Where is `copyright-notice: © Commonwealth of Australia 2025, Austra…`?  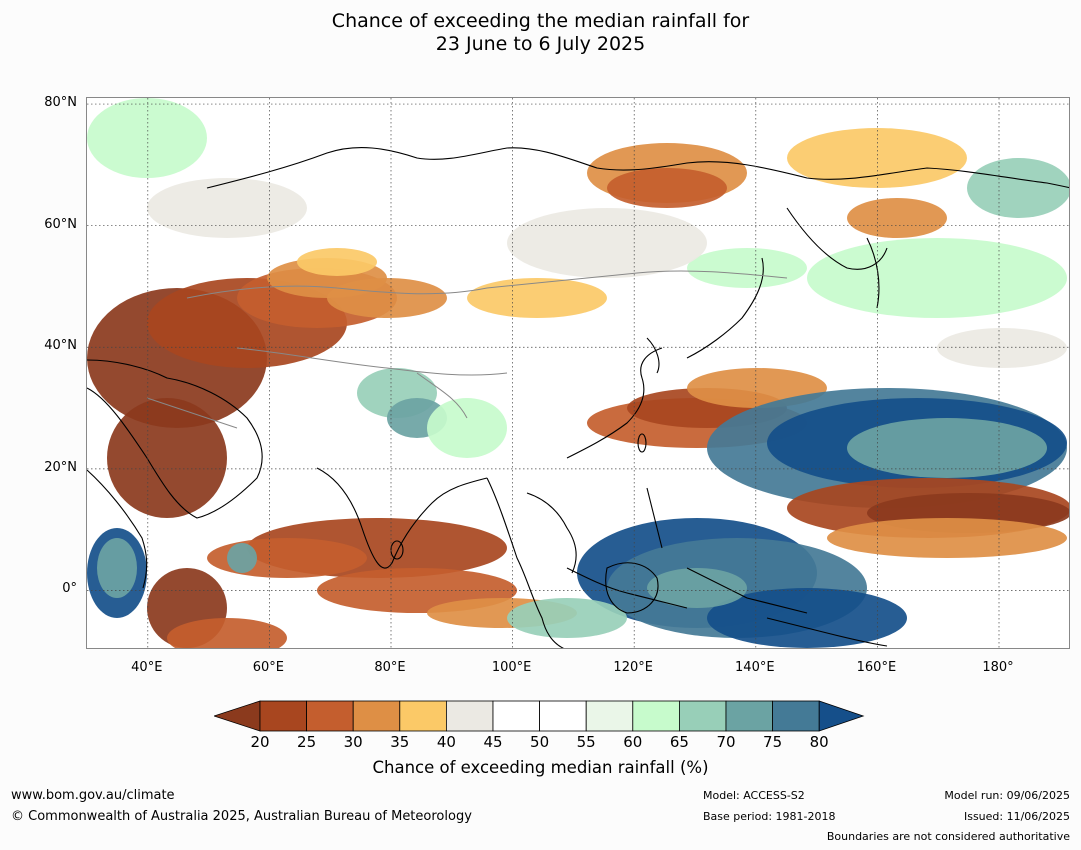
copyright-notice: © Commonwealth of Australia 2025, Austra… is located at coordinates (241, 816).